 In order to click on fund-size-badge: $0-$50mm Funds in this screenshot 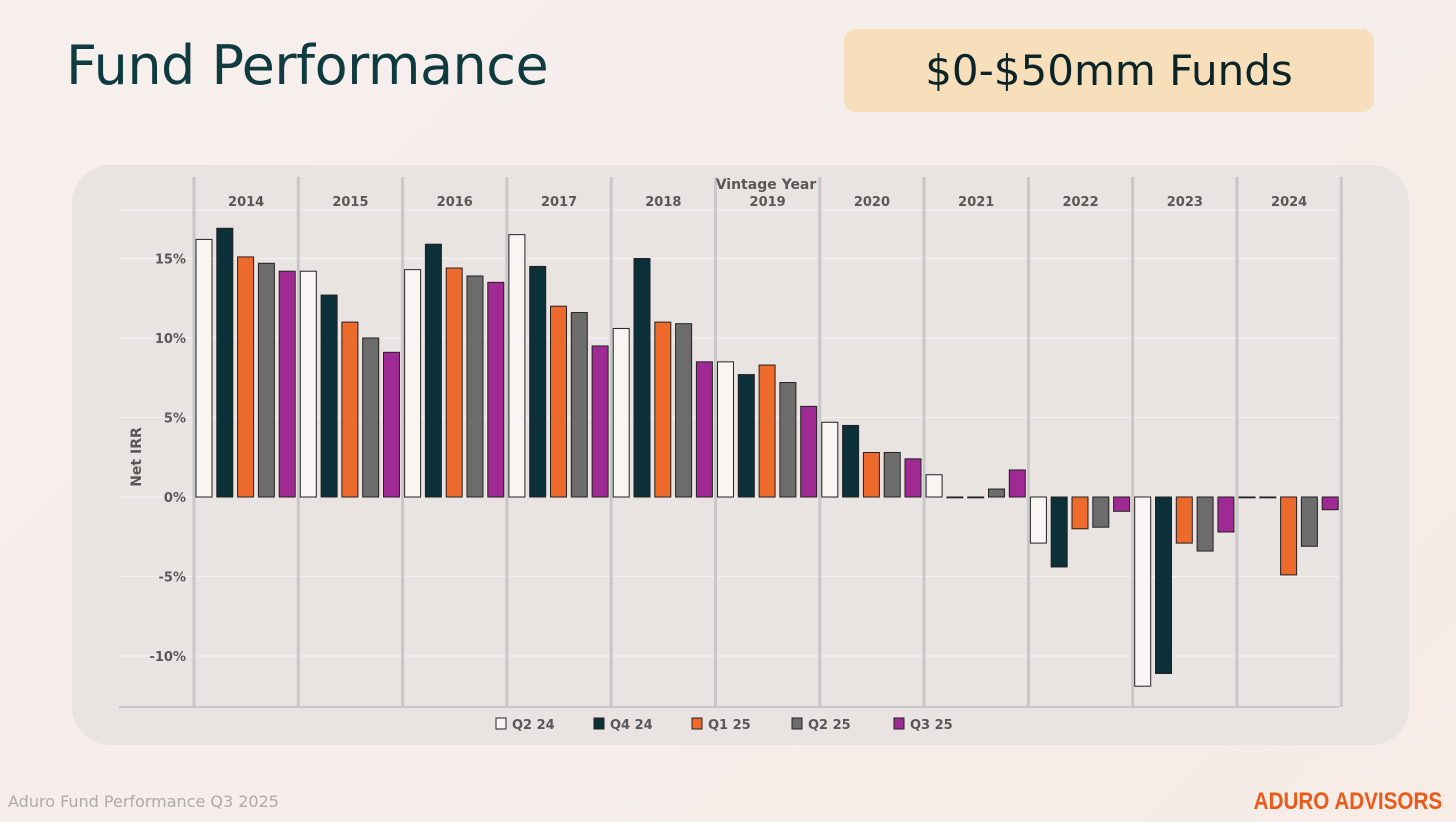, I will do `click(1109, 70)`.